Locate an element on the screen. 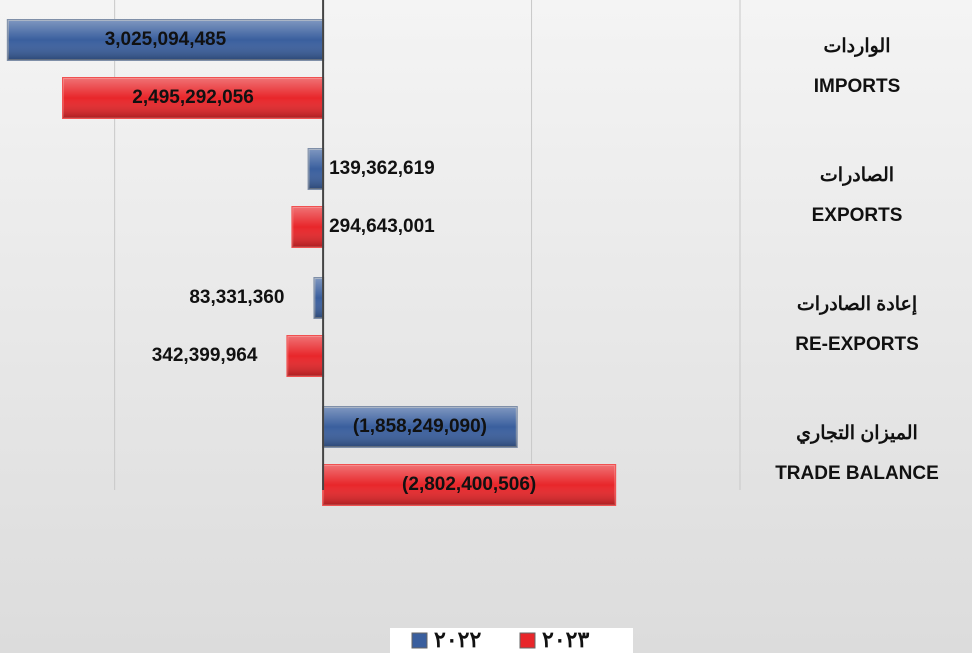 Image resolution: width=972 pixels, height=653 pixels. data-label: (1,858,249,090) is located at coordinates (420, 426).